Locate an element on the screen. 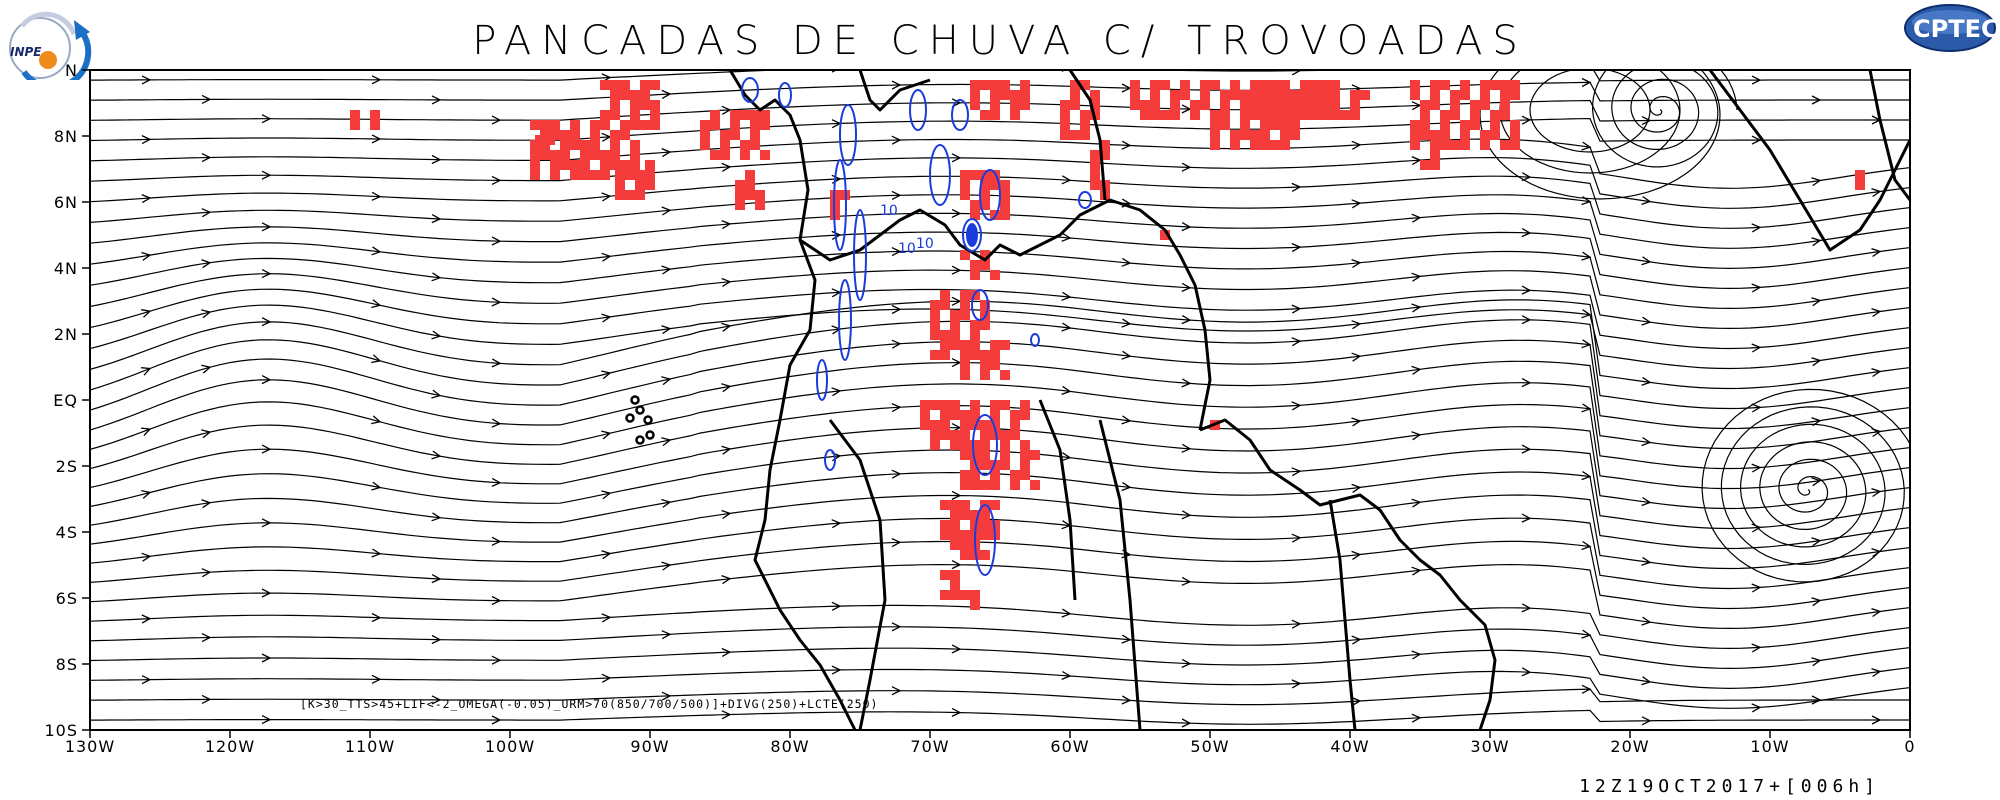  cyclonic-vortex is located at coordinates (1805, 485).